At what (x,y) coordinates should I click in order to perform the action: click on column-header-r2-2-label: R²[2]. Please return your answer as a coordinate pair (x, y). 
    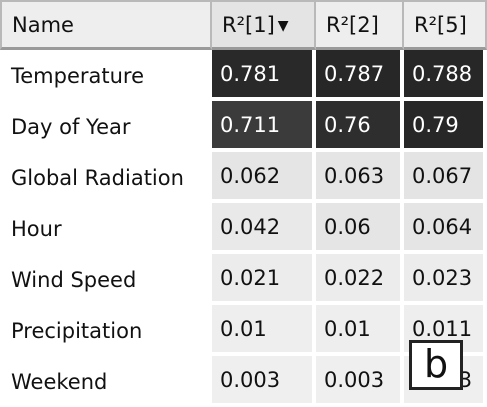
    Looking at the image, I should click on (352, 24).